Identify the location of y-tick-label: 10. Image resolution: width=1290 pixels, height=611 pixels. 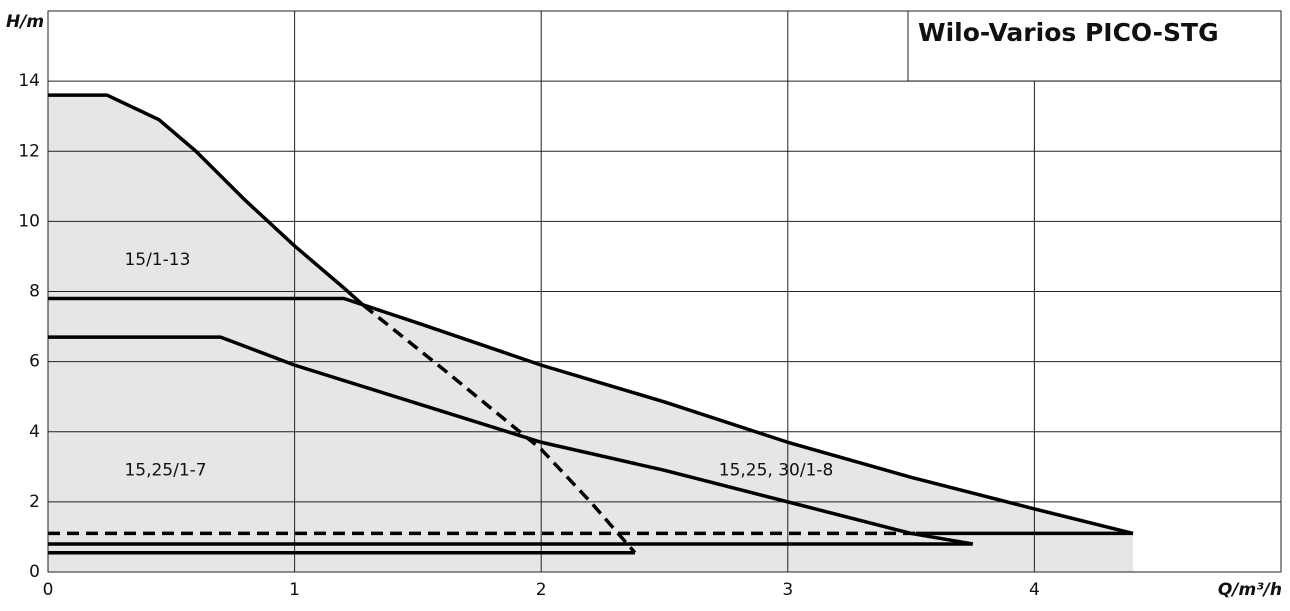
(29, 221).